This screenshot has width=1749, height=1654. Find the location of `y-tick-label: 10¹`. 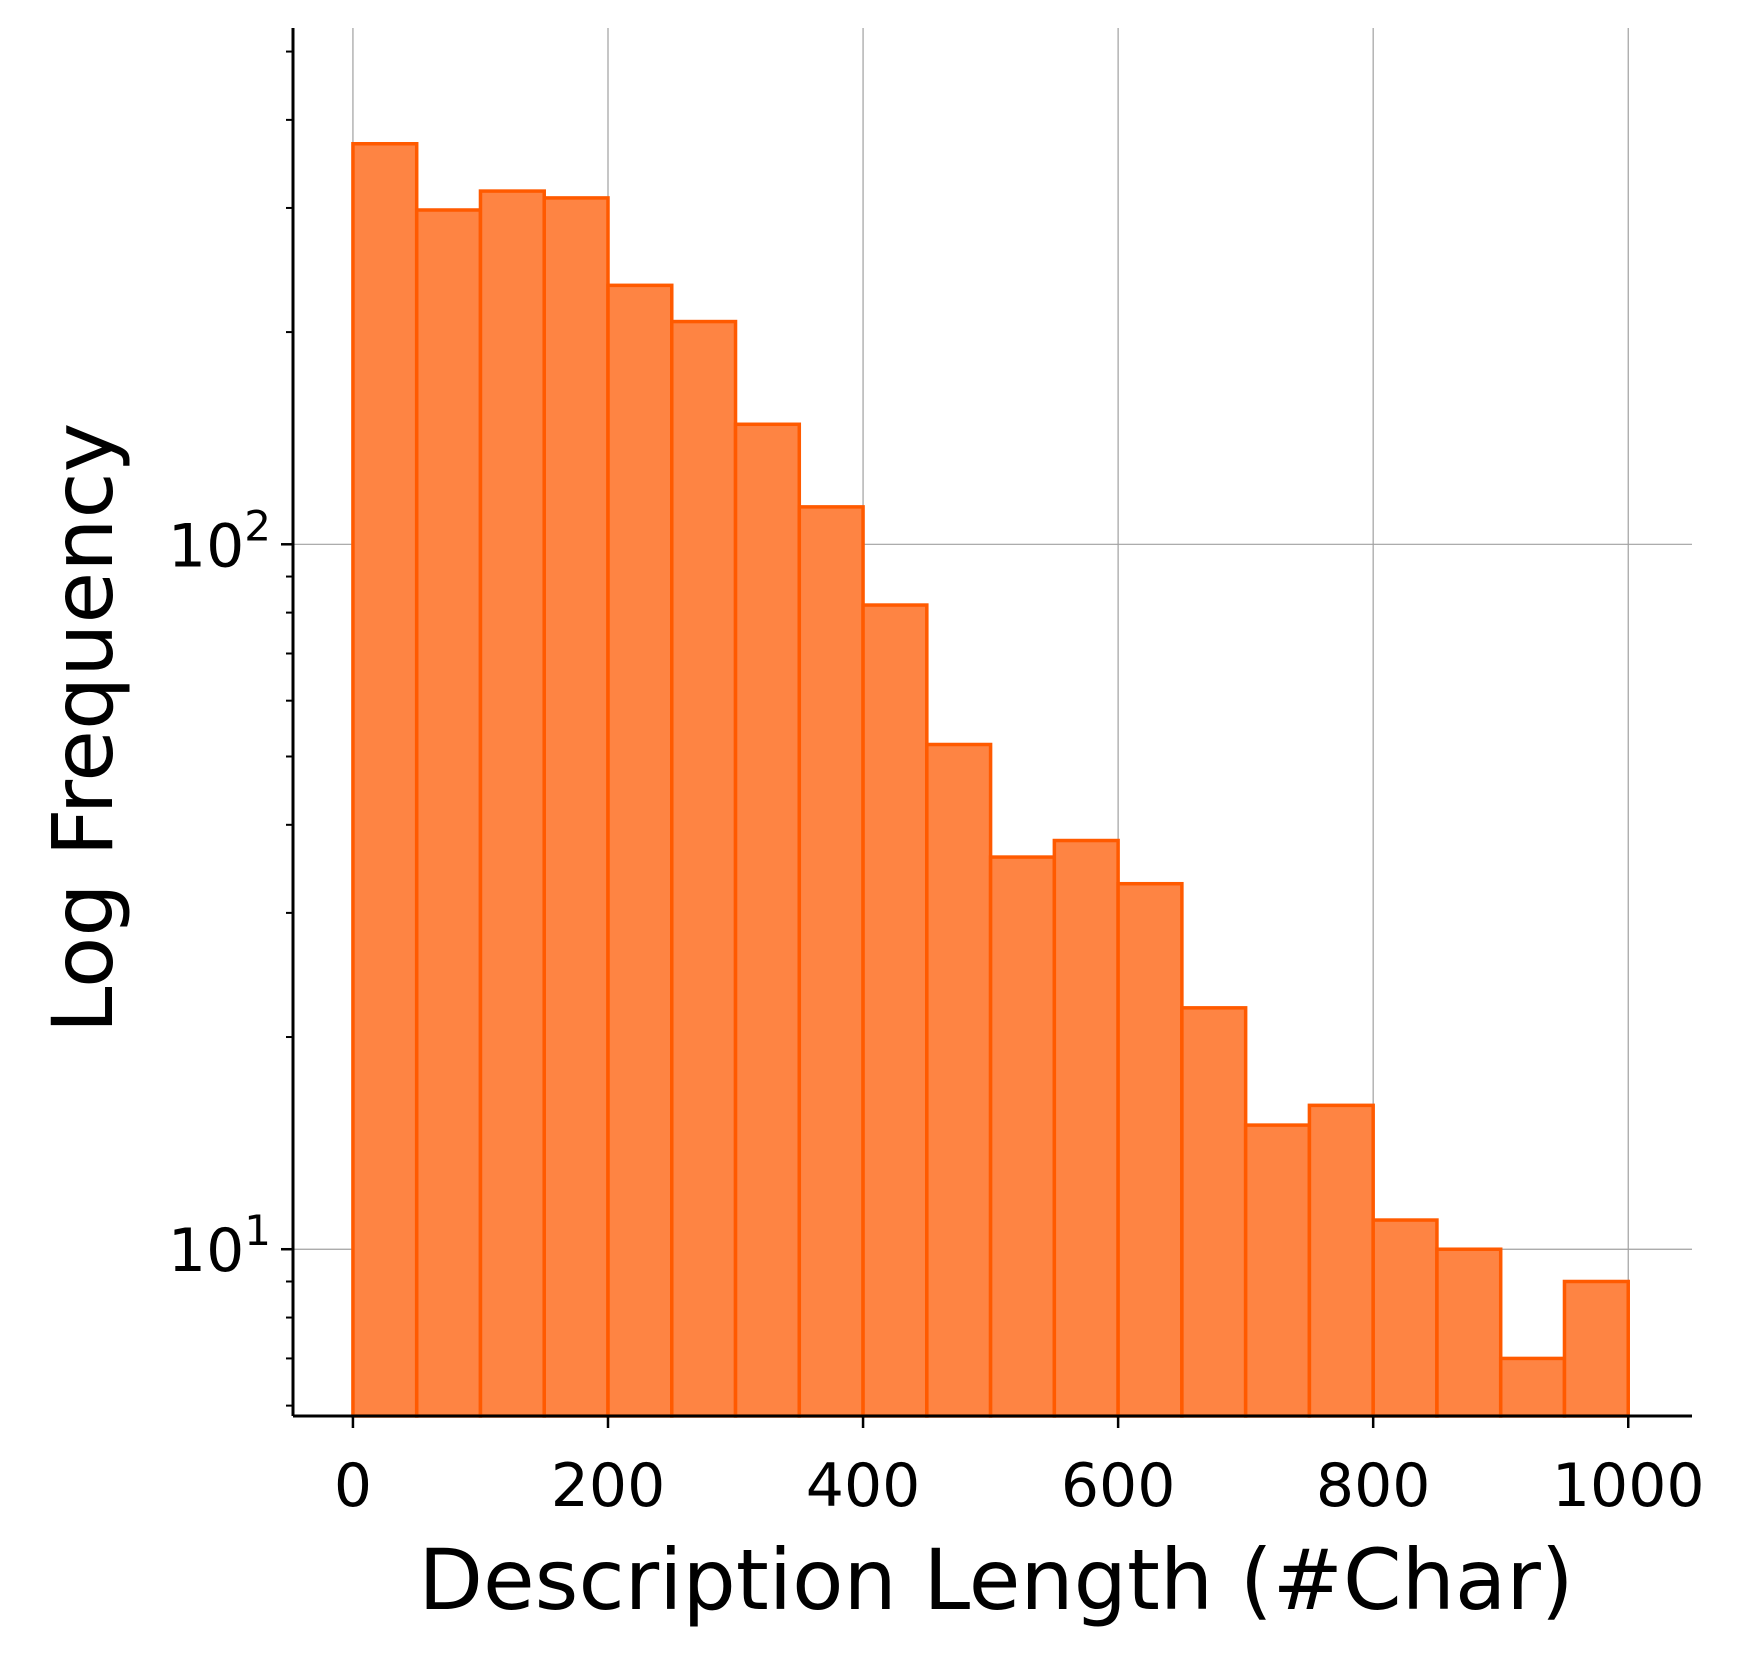

y-tick-label: 10¹ is located at coordinates (219, 1246).